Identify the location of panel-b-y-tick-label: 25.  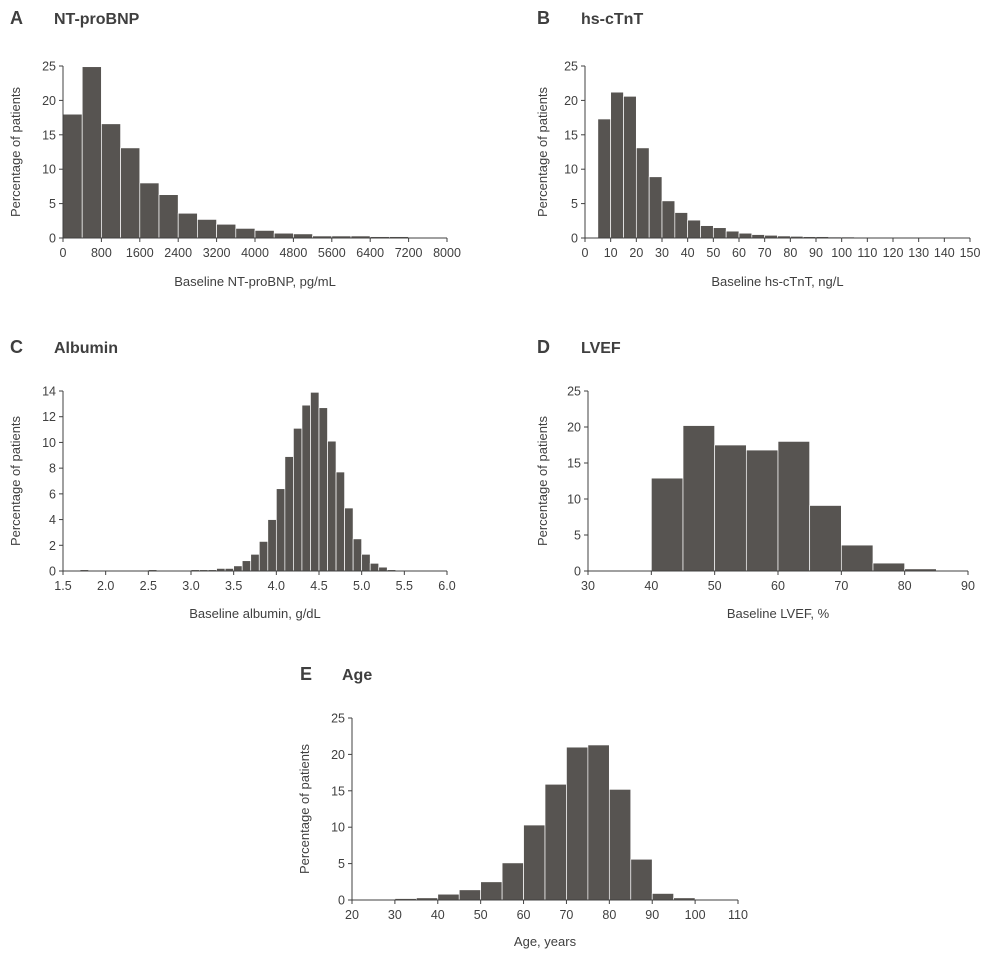
(571, 67).